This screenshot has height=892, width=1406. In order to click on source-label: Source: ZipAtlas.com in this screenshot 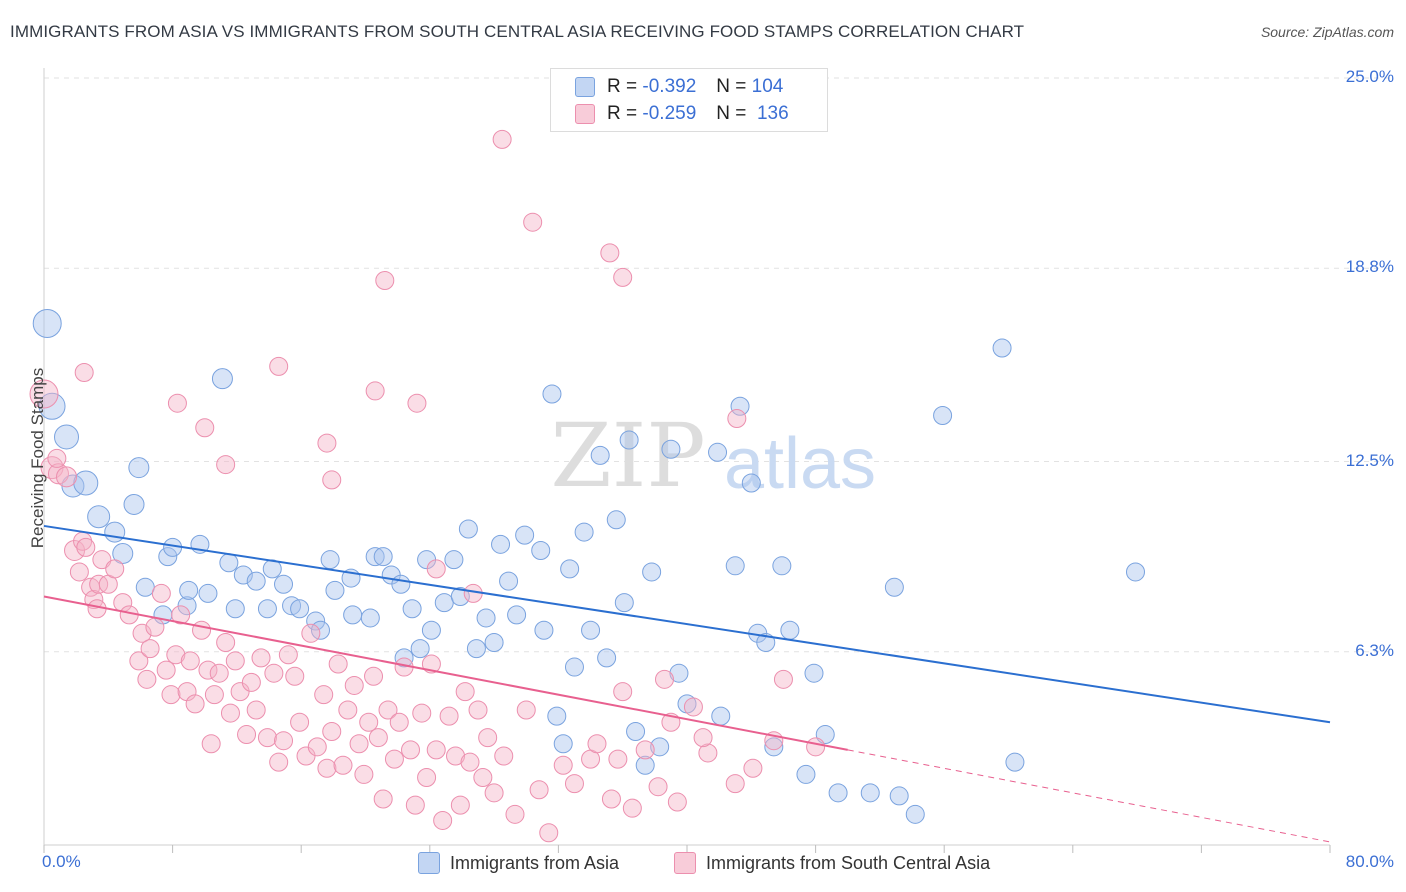, I will do `click(1327, 32)`.